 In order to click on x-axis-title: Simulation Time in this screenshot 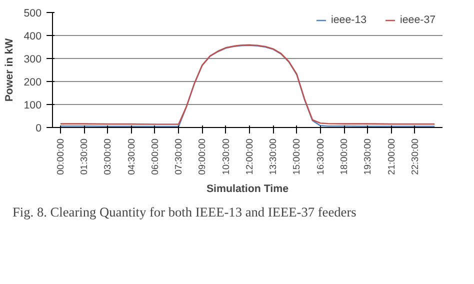, I will do `click(247, 188)`.